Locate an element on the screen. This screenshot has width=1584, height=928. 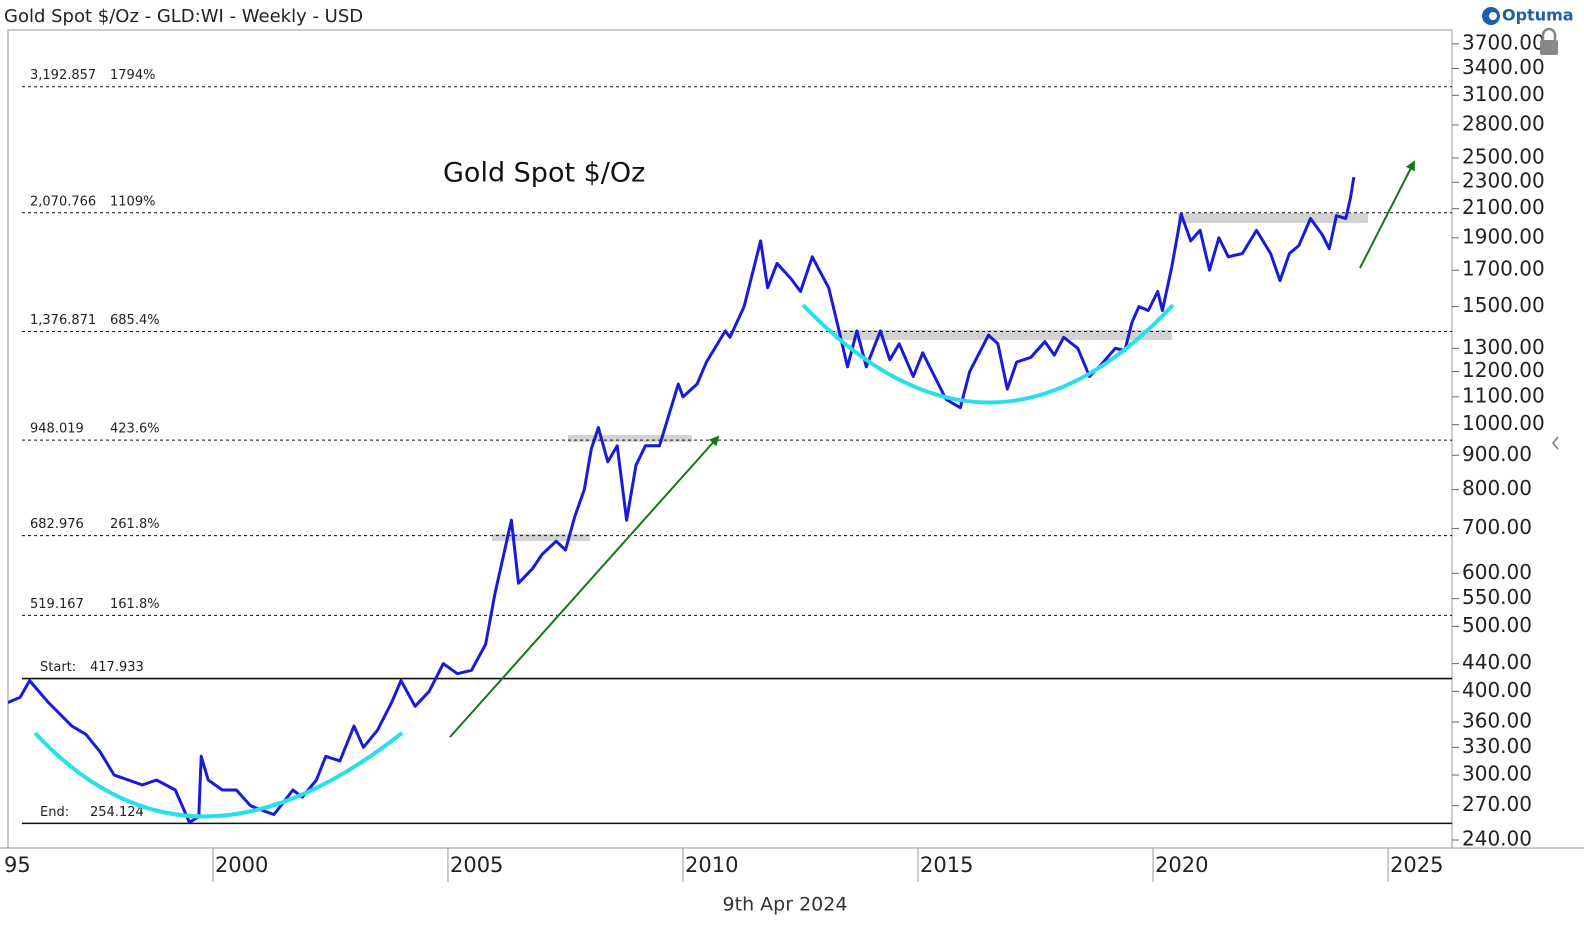
y-tick-label: 1900.00 is located at coordinates (1503, 236).